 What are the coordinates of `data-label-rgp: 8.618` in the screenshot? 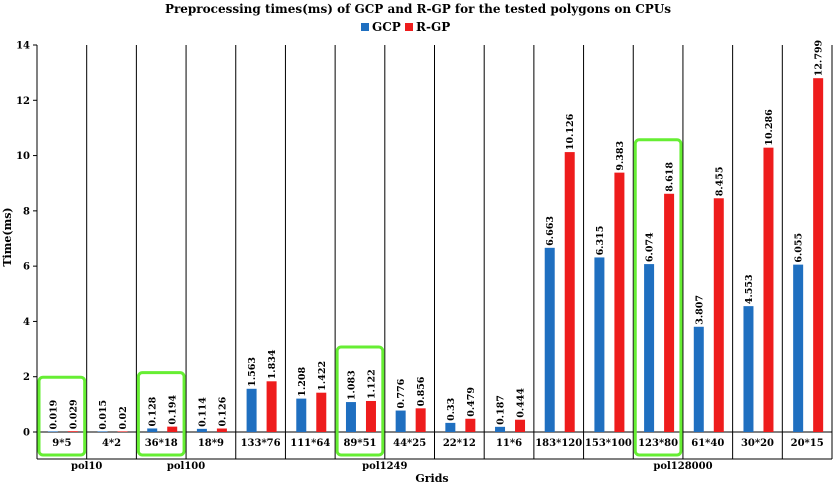 It's located at (670, 177).